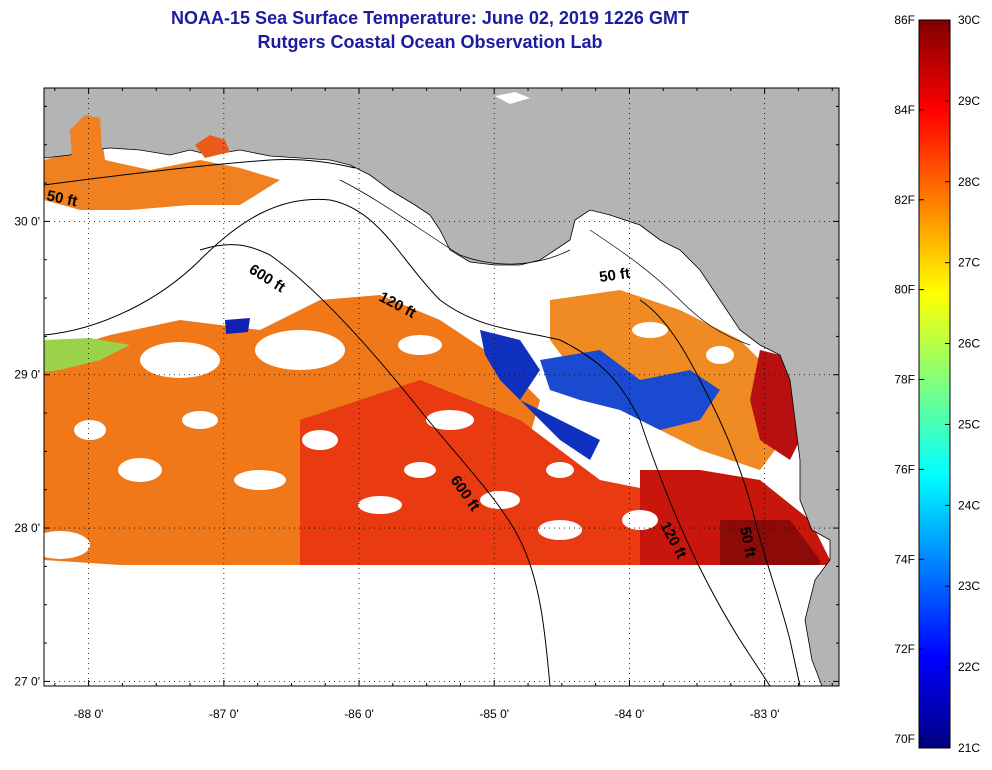 The image size is (992, 770). Describe the element at coordinates (494, 714) in the screenshot. I see `lon-tick-label: -85 0'` at that location.